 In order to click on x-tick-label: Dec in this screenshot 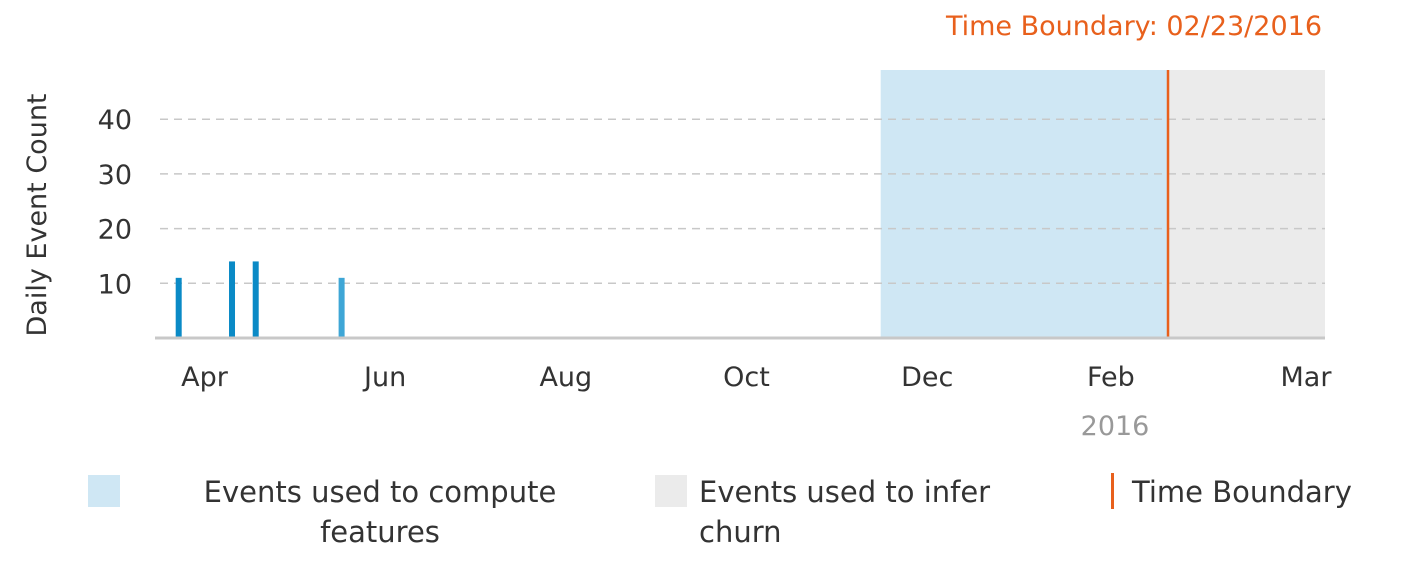, I will do `click(927, 377)`.